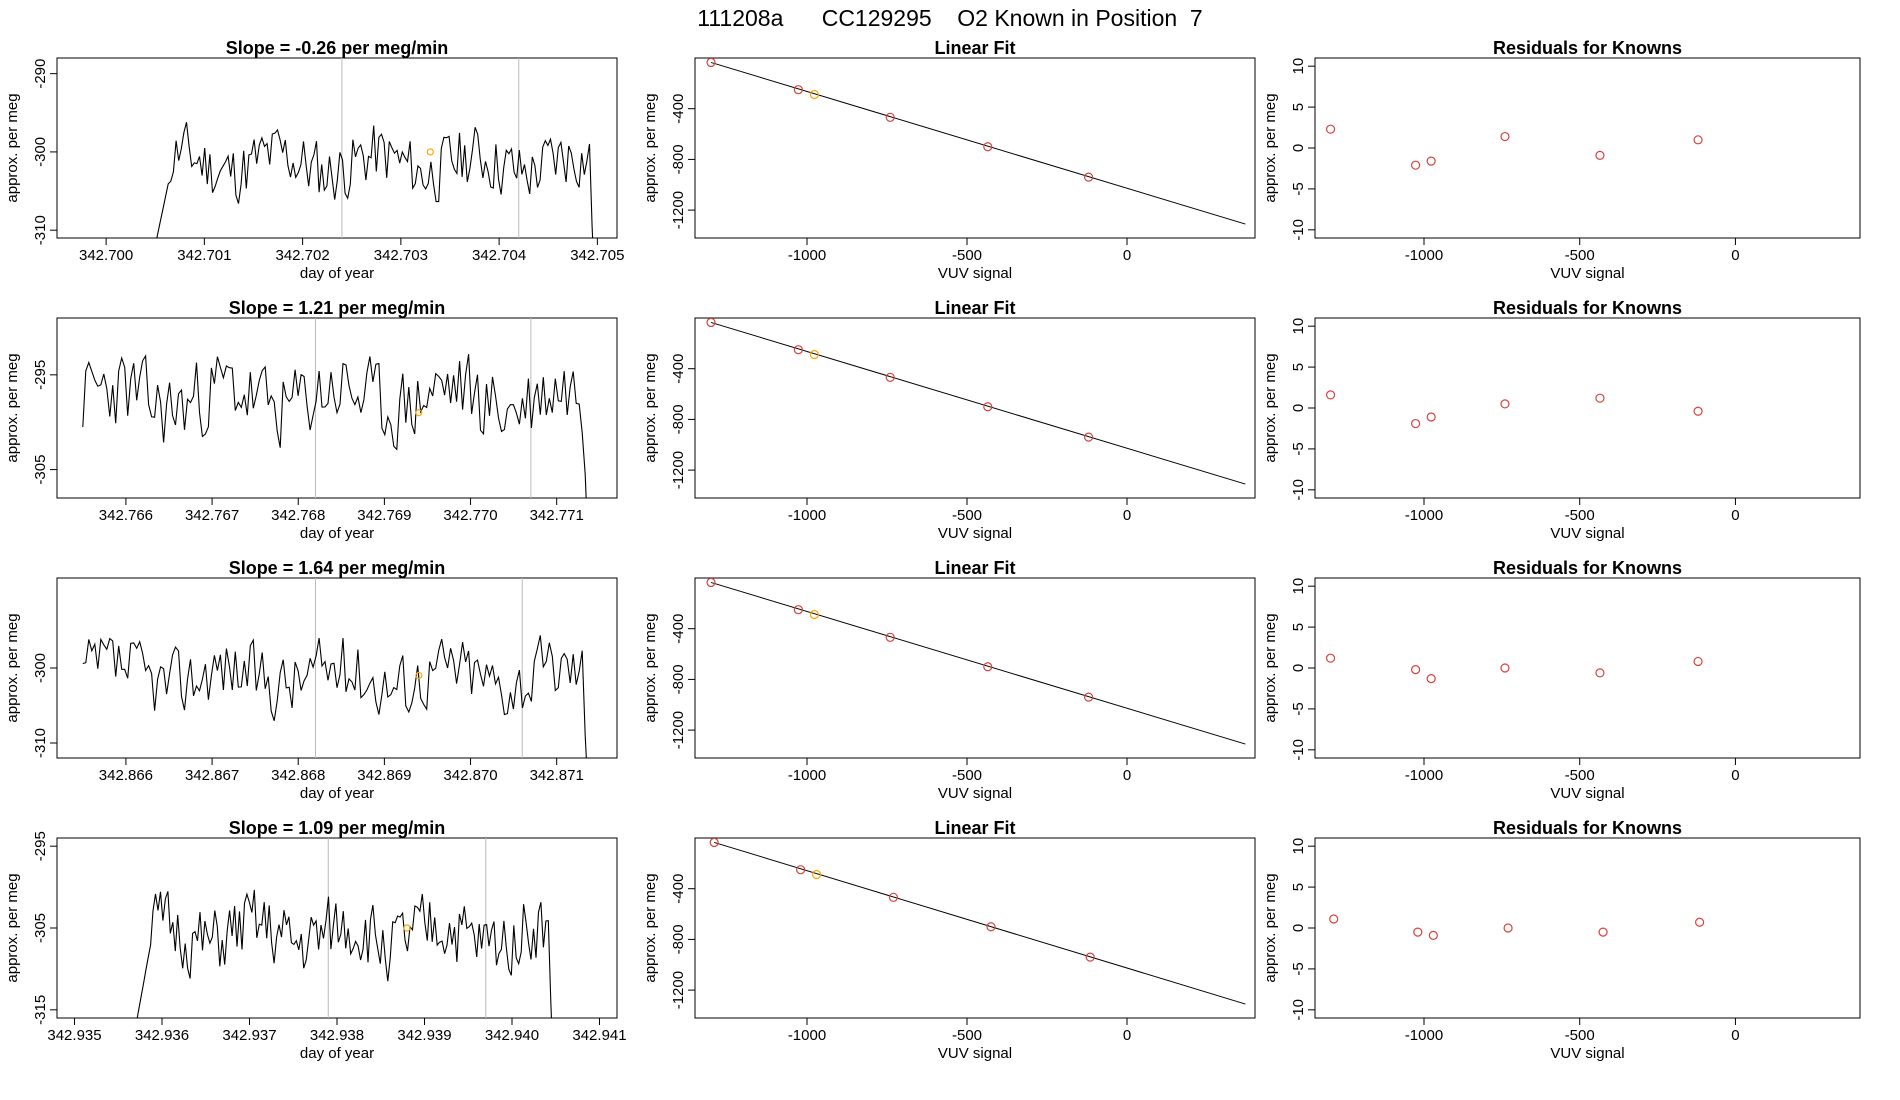 This screenshot has width=1900, height=1100. Describe the element at coordinates (424, 1035) in the screenshot. I see `x-tick-label: 342.939` at that location.